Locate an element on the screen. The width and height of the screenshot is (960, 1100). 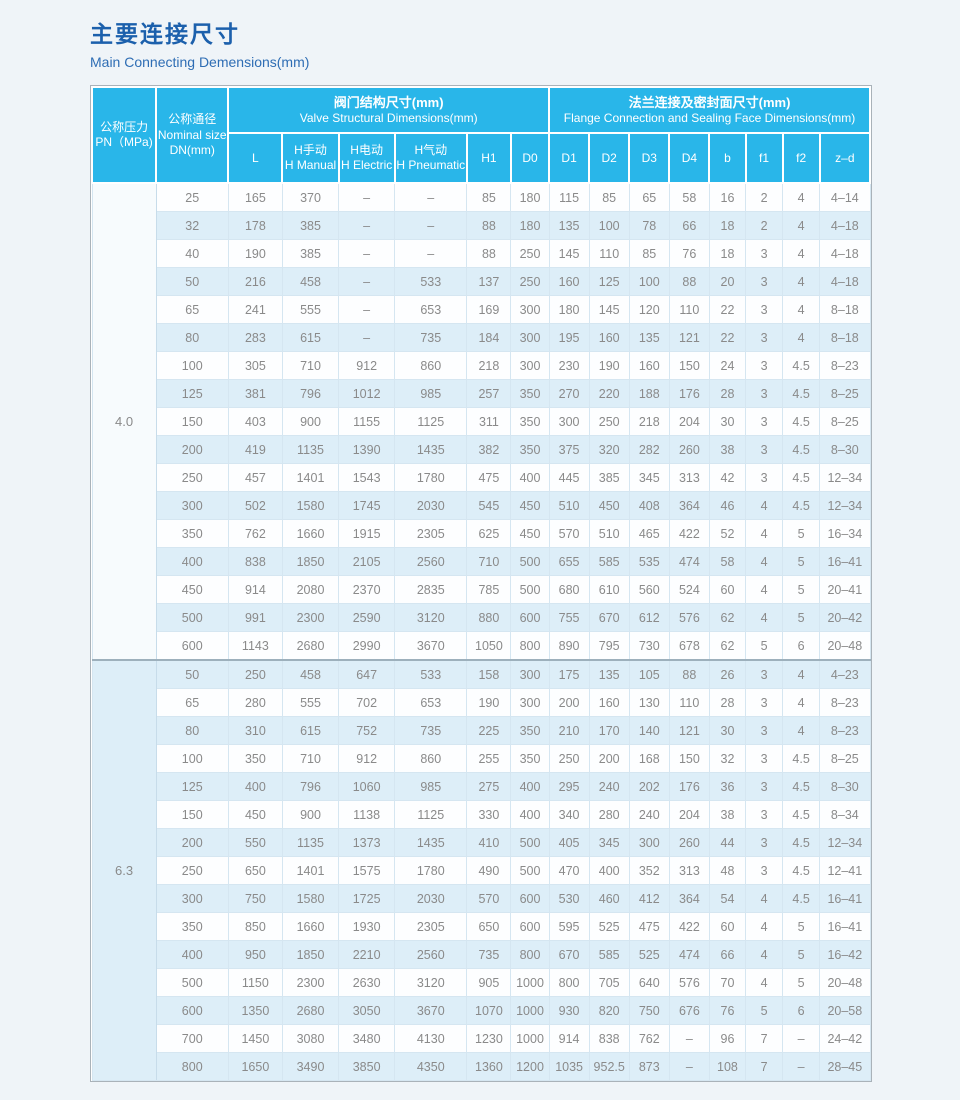
table-cell: 500 is located at coordinates (530, 871).